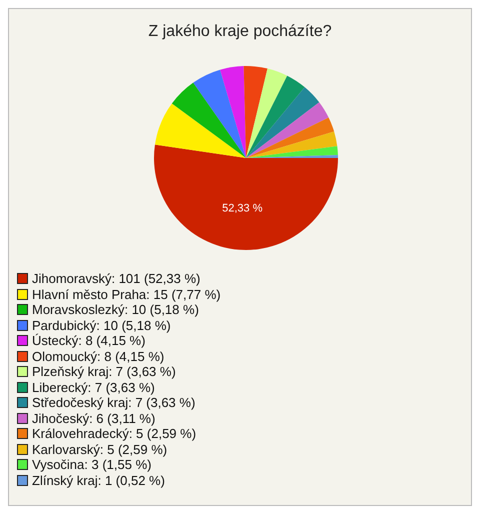 The height and width of the screenshot is (514, 480). What do you see at coordinates (98, 356) in the screenshot?
I see `legend-label: Olomoucký: 8 (4,15 %)` at bounding box center [98, 356].